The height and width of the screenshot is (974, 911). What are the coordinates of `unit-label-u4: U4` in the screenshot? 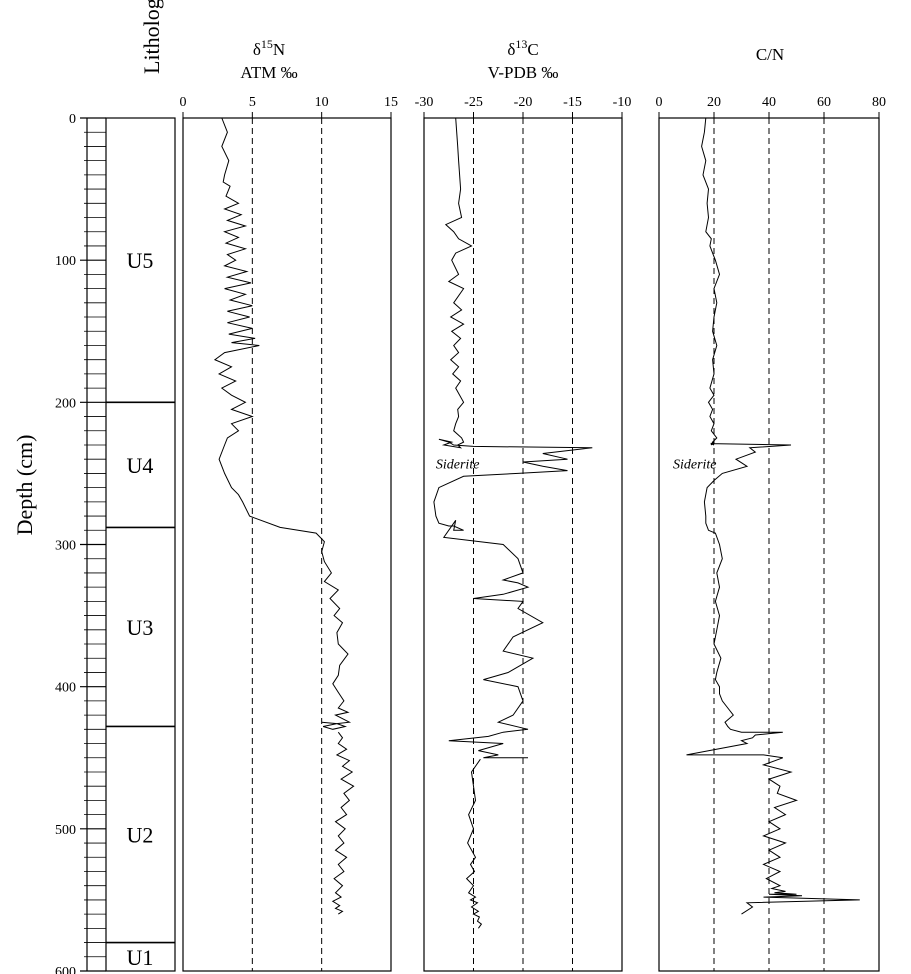 It's located at (140, 465).